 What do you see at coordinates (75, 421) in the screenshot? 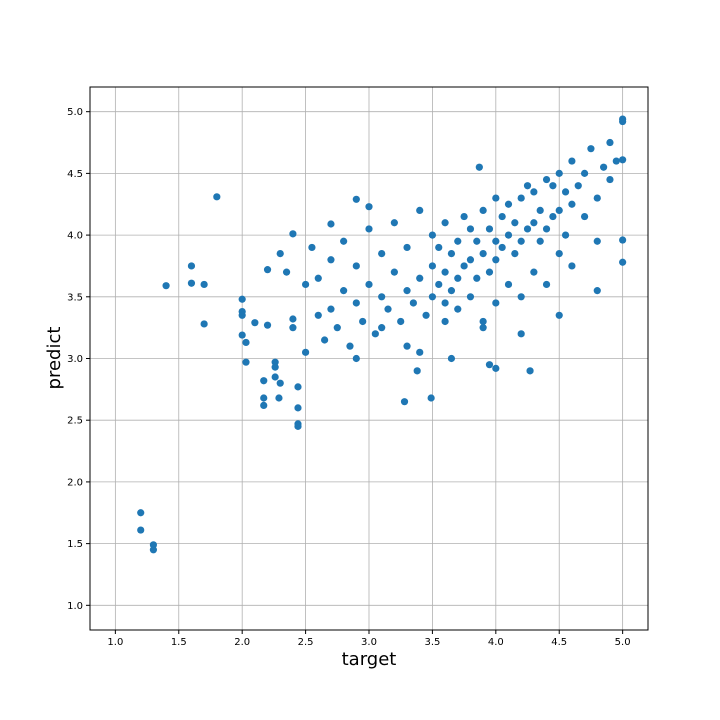
I see `y-tick-label: 2.5` at bounding box center [75, 421].